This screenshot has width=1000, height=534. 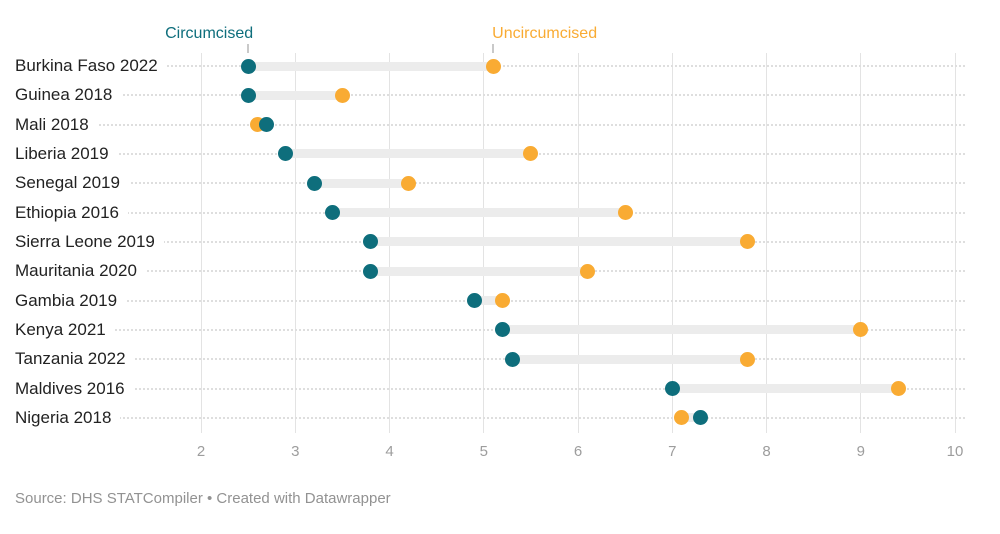 I want to click on x-axis-tick-label: 5, so click(x=483, y=451).